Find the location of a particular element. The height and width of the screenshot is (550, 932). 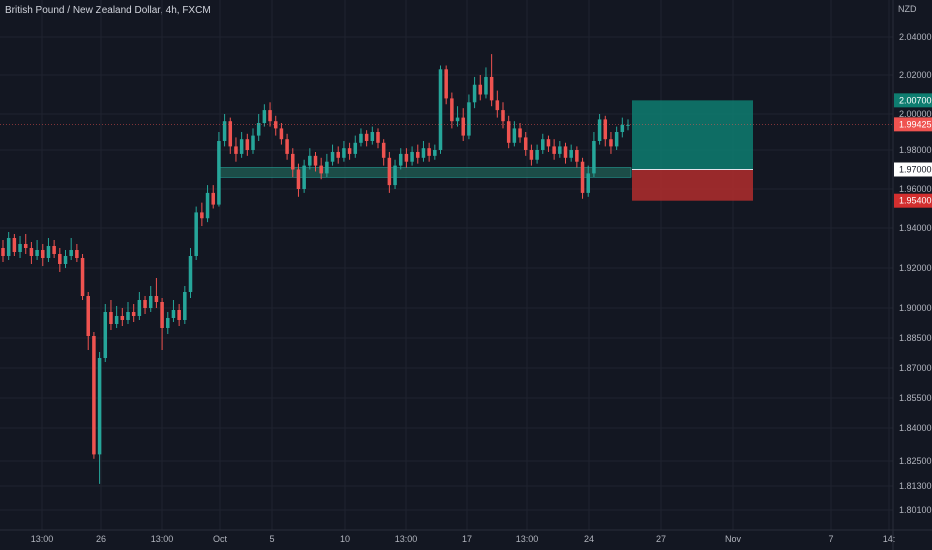

x-tick-label: 17 is located at coordinates (467, 539).